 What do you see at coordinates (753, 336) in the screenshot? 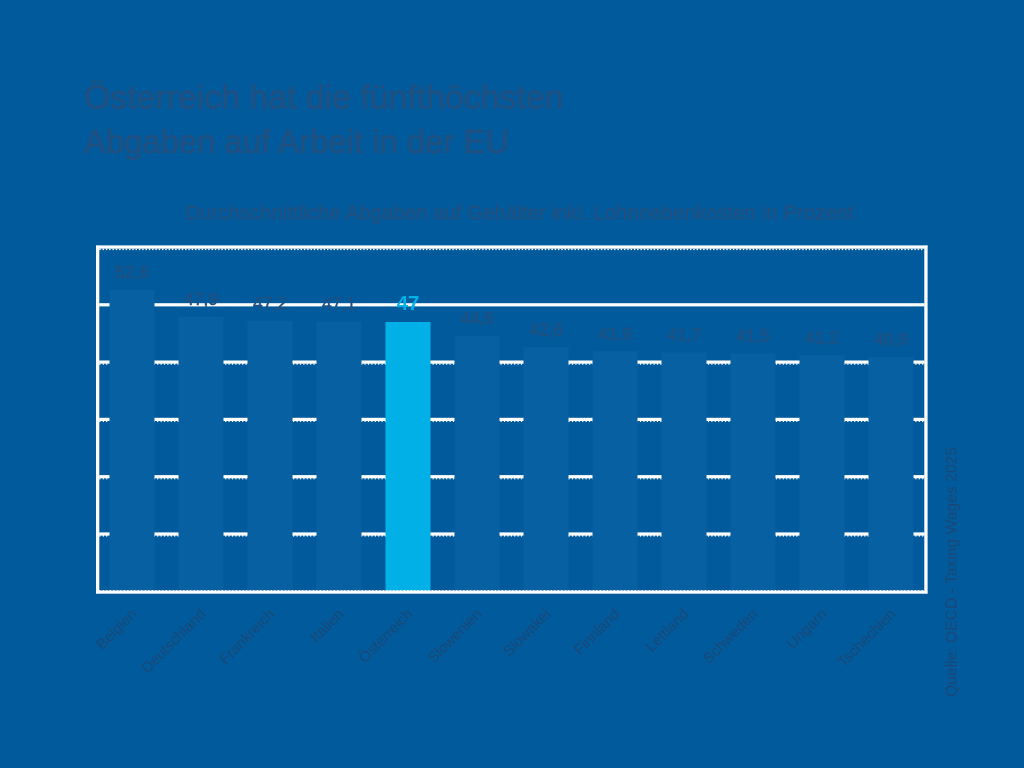
I see `svg-text: 41,5` at bounding box center [753, 336].